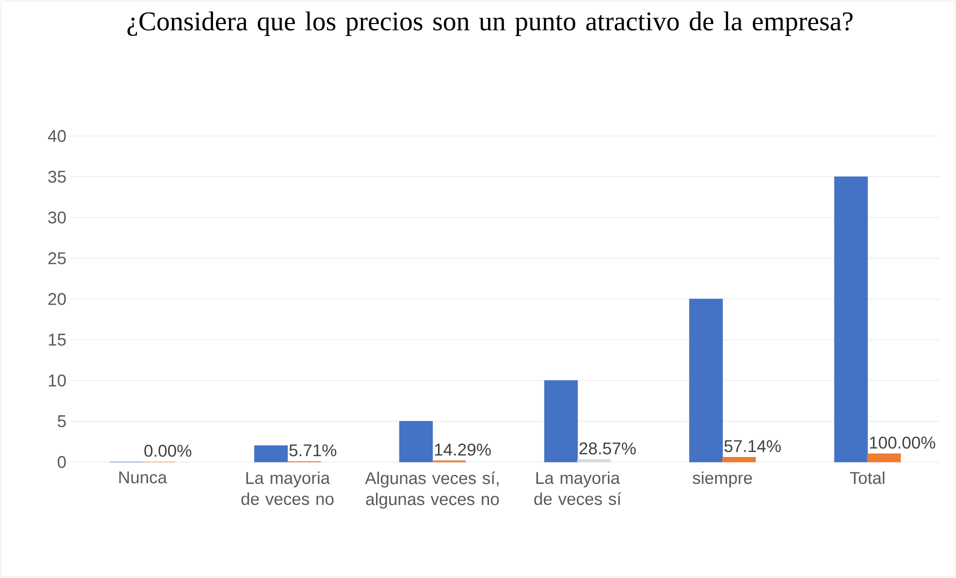 The height and width of the screenshot is (578, 956). Describe the element at coordinates (57, 136) in the screenshot. I see `y-tick-label: 40` at that location.